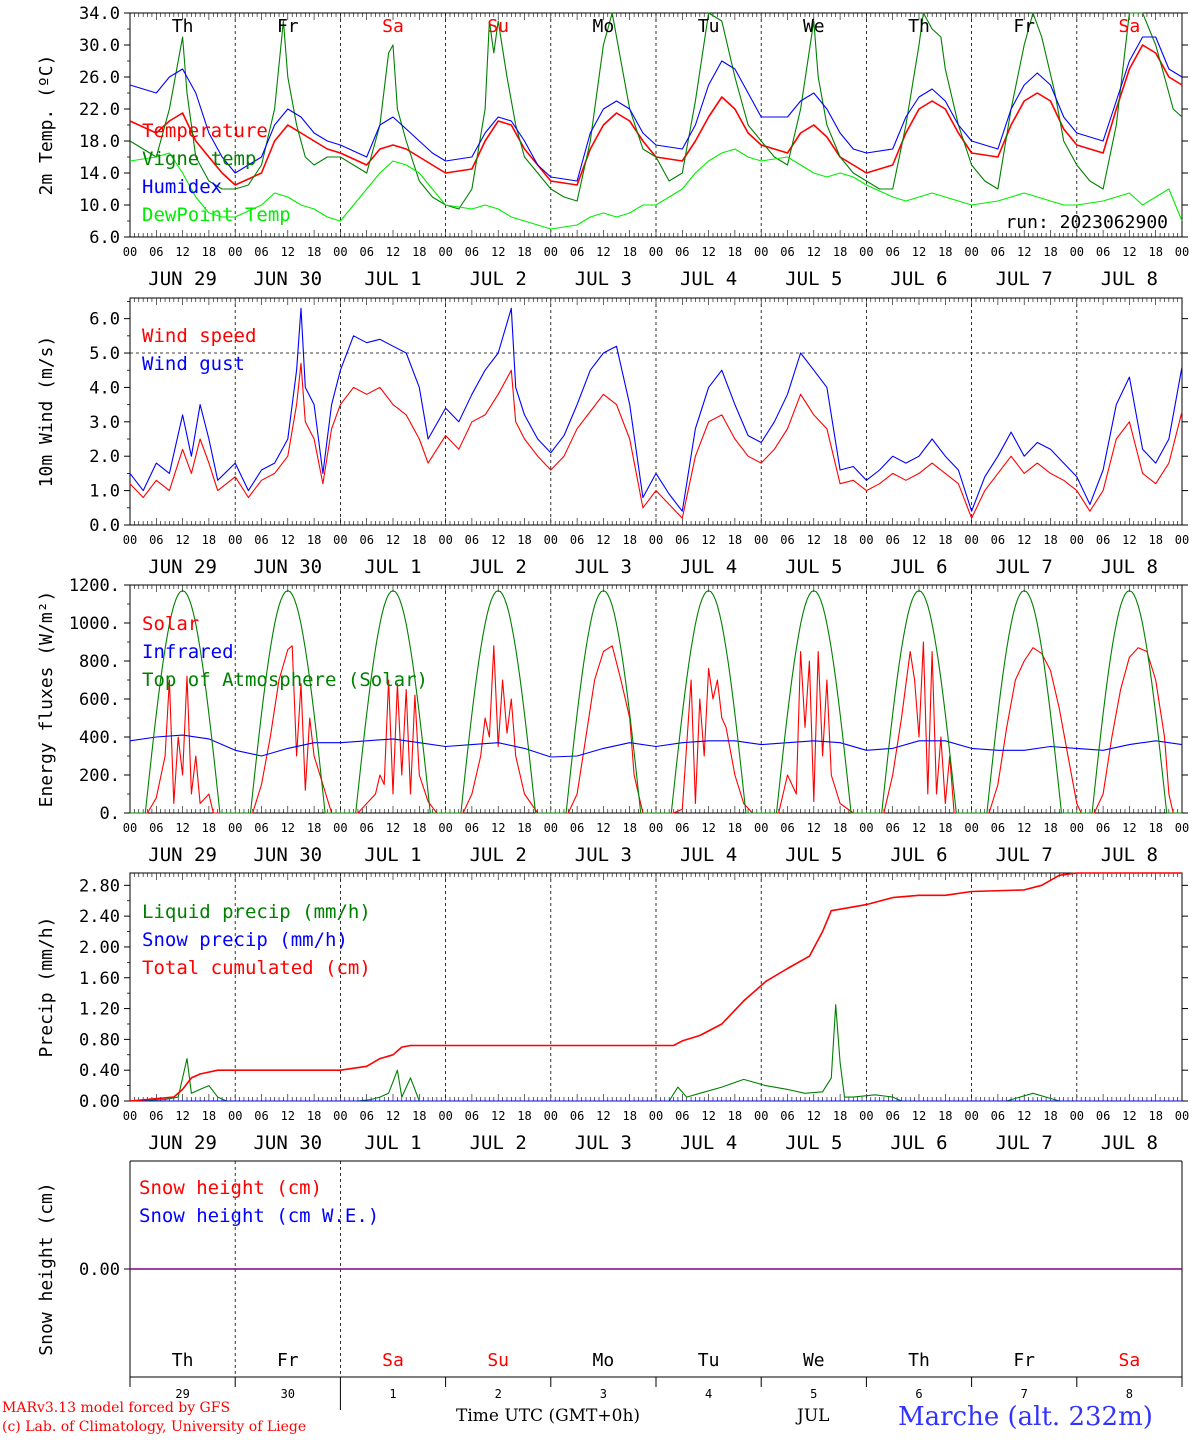  What do you see at coordinates (656, 746) in the screenshot?
I see `series-line-infrared` at bounding box center [656, 746].